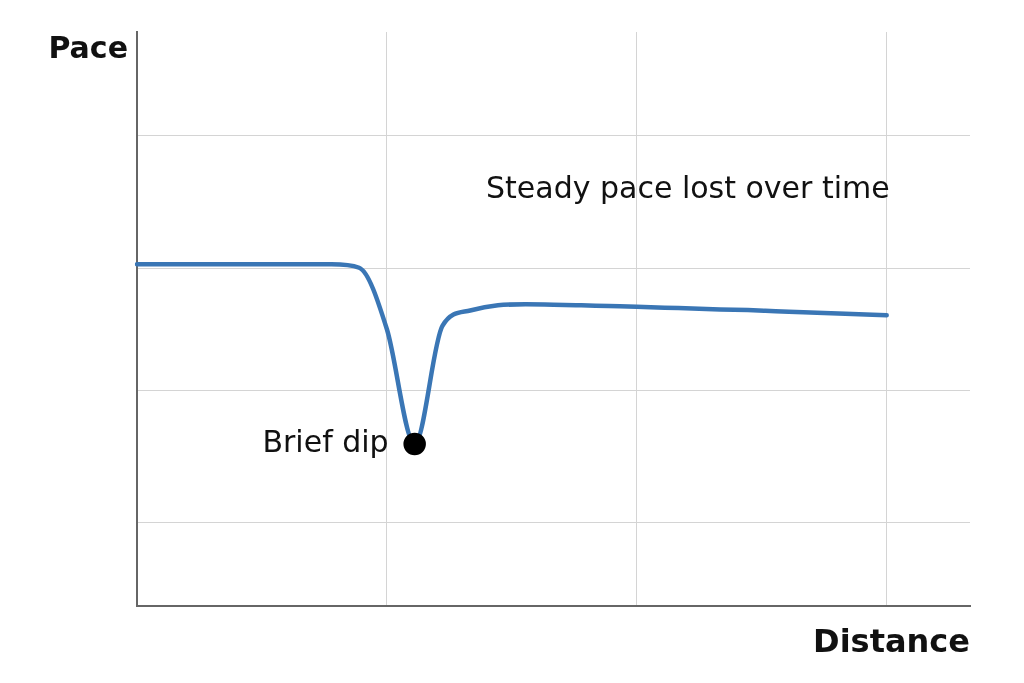 This screenshot has width=1024, height=683. I want to click on x-axis-title: Distance, so click(891, 641).